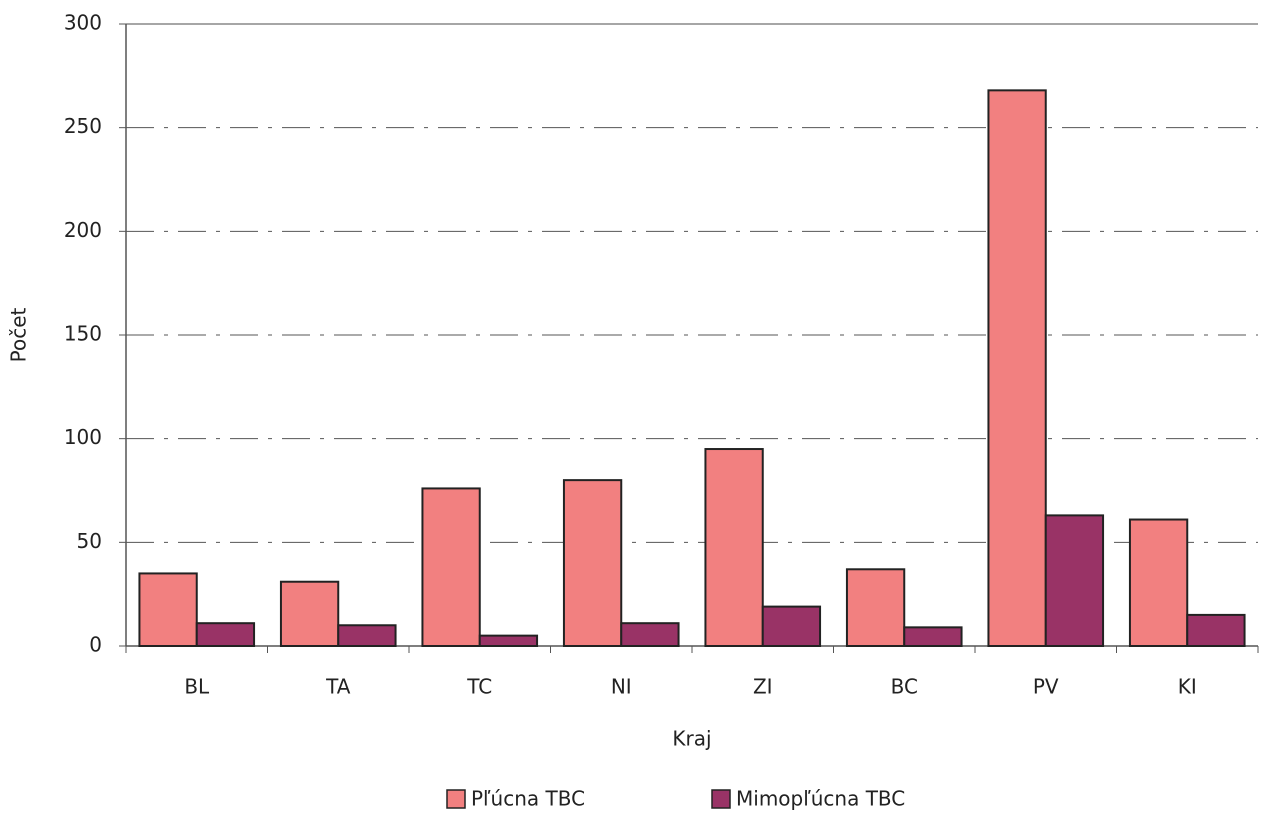 This screenshot has width=1264, height=813. What do you see at coordinates (83, 230) in the screenshot?
I see `y-tick-label: 200` at bounding box center [83, 230].